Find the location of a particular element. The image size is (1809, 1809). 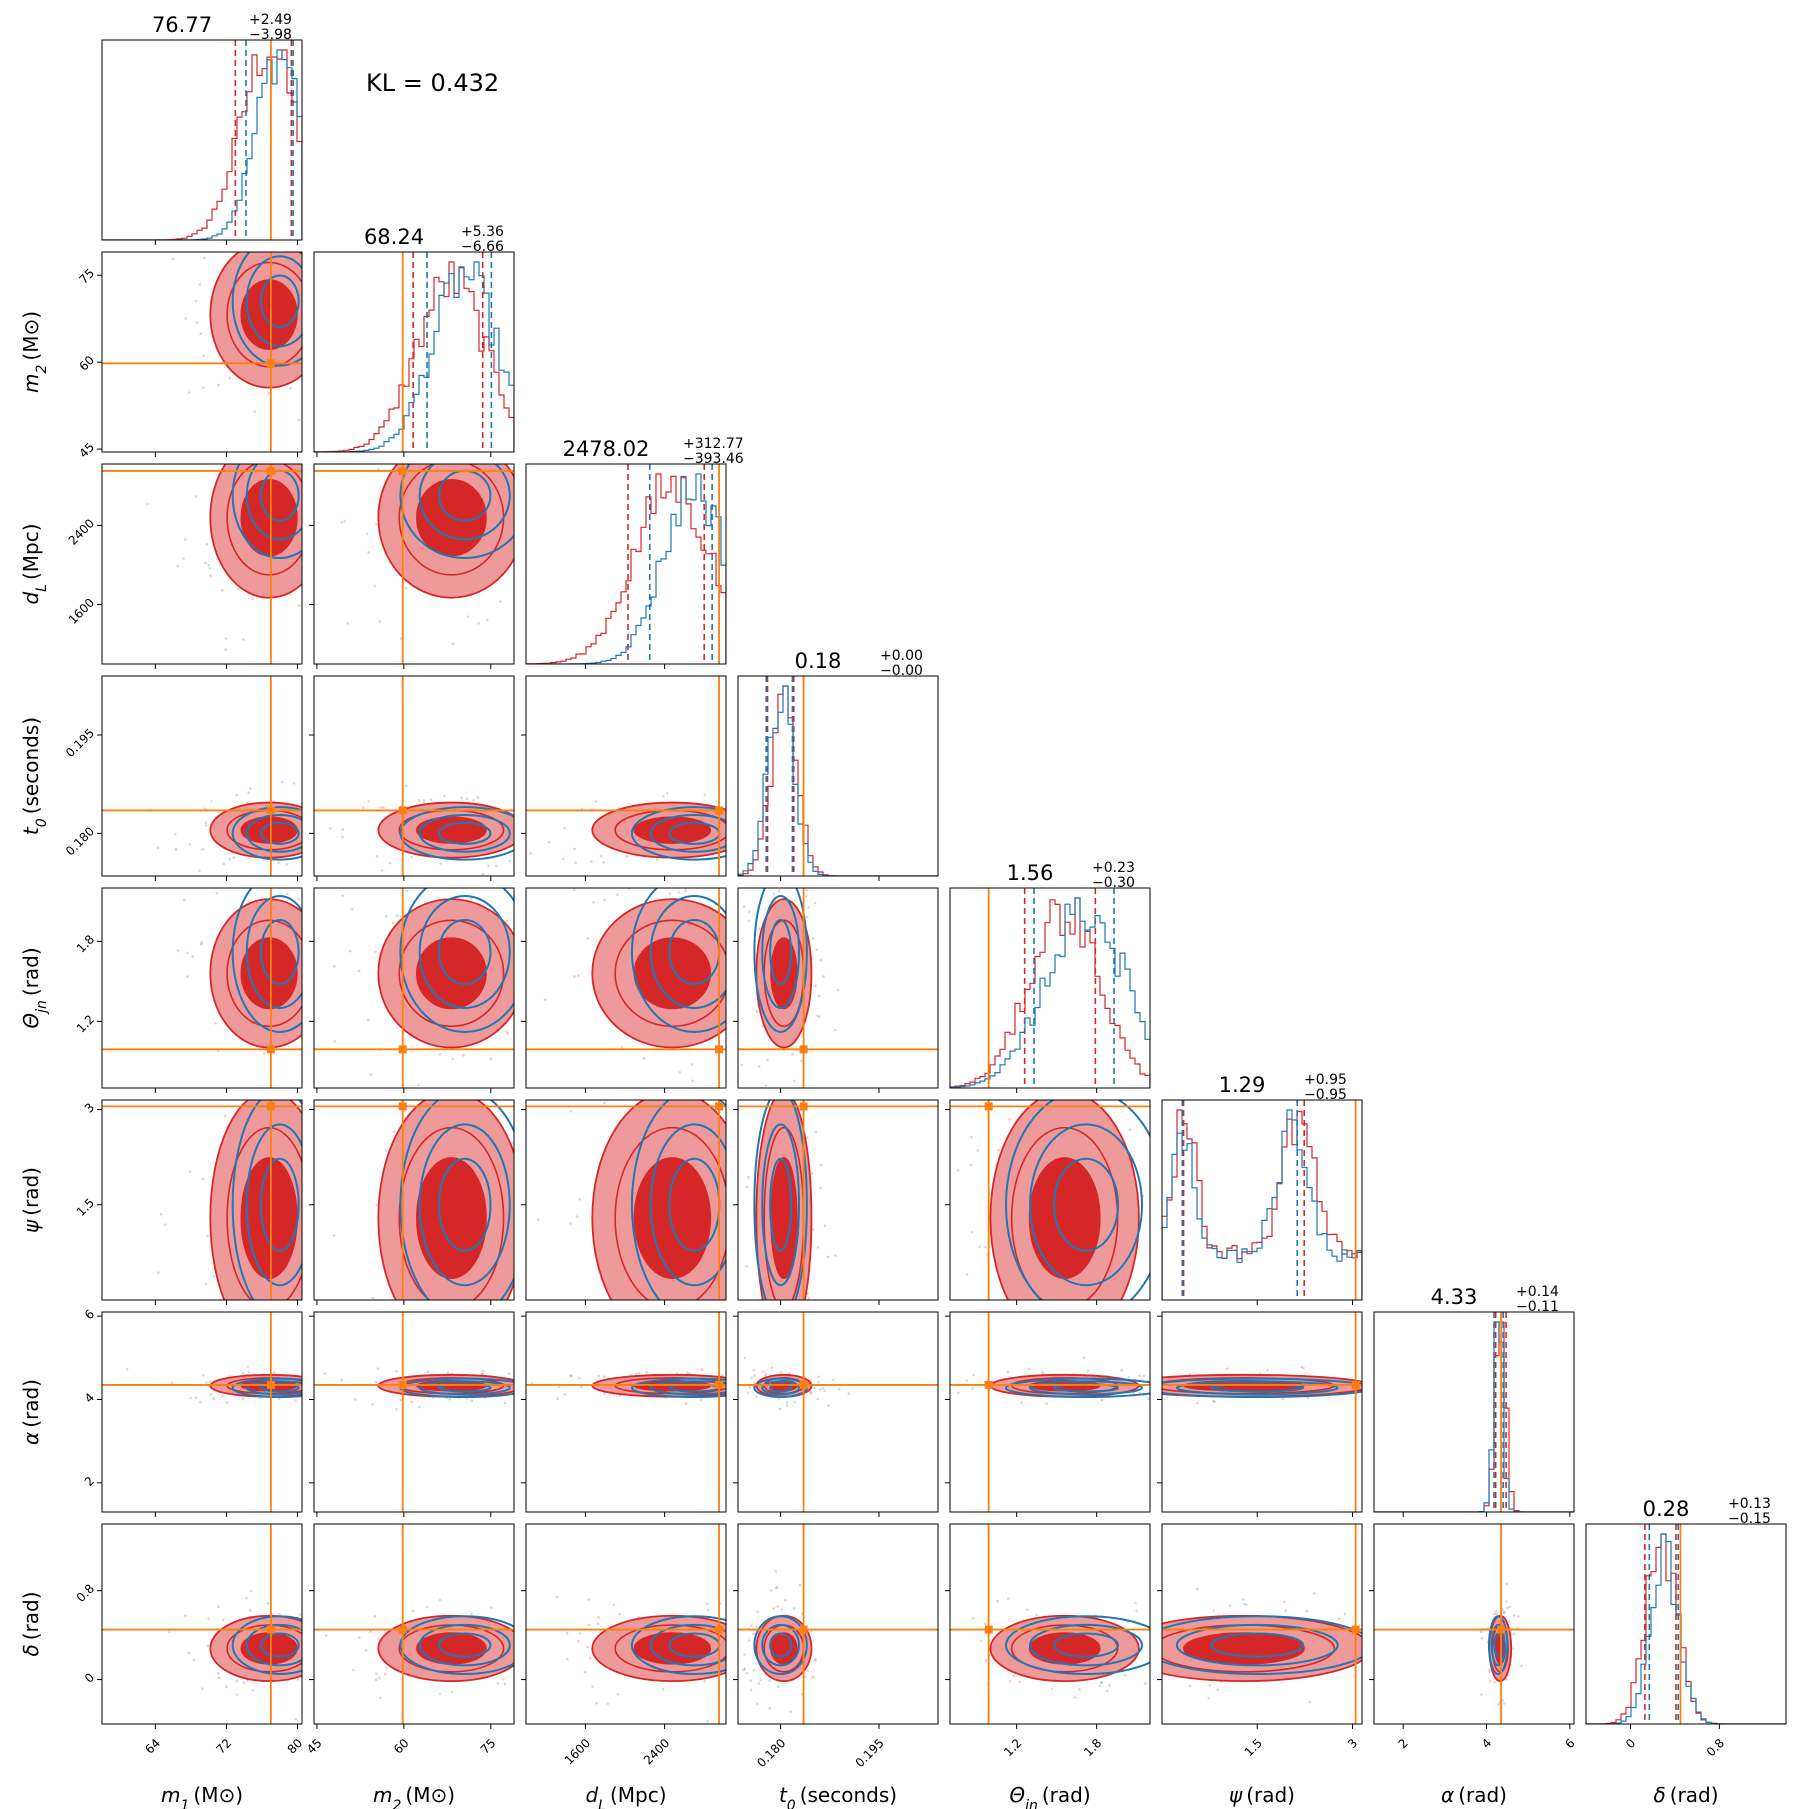

y-tick-label: 4 is located at coordinates (89, 1397).